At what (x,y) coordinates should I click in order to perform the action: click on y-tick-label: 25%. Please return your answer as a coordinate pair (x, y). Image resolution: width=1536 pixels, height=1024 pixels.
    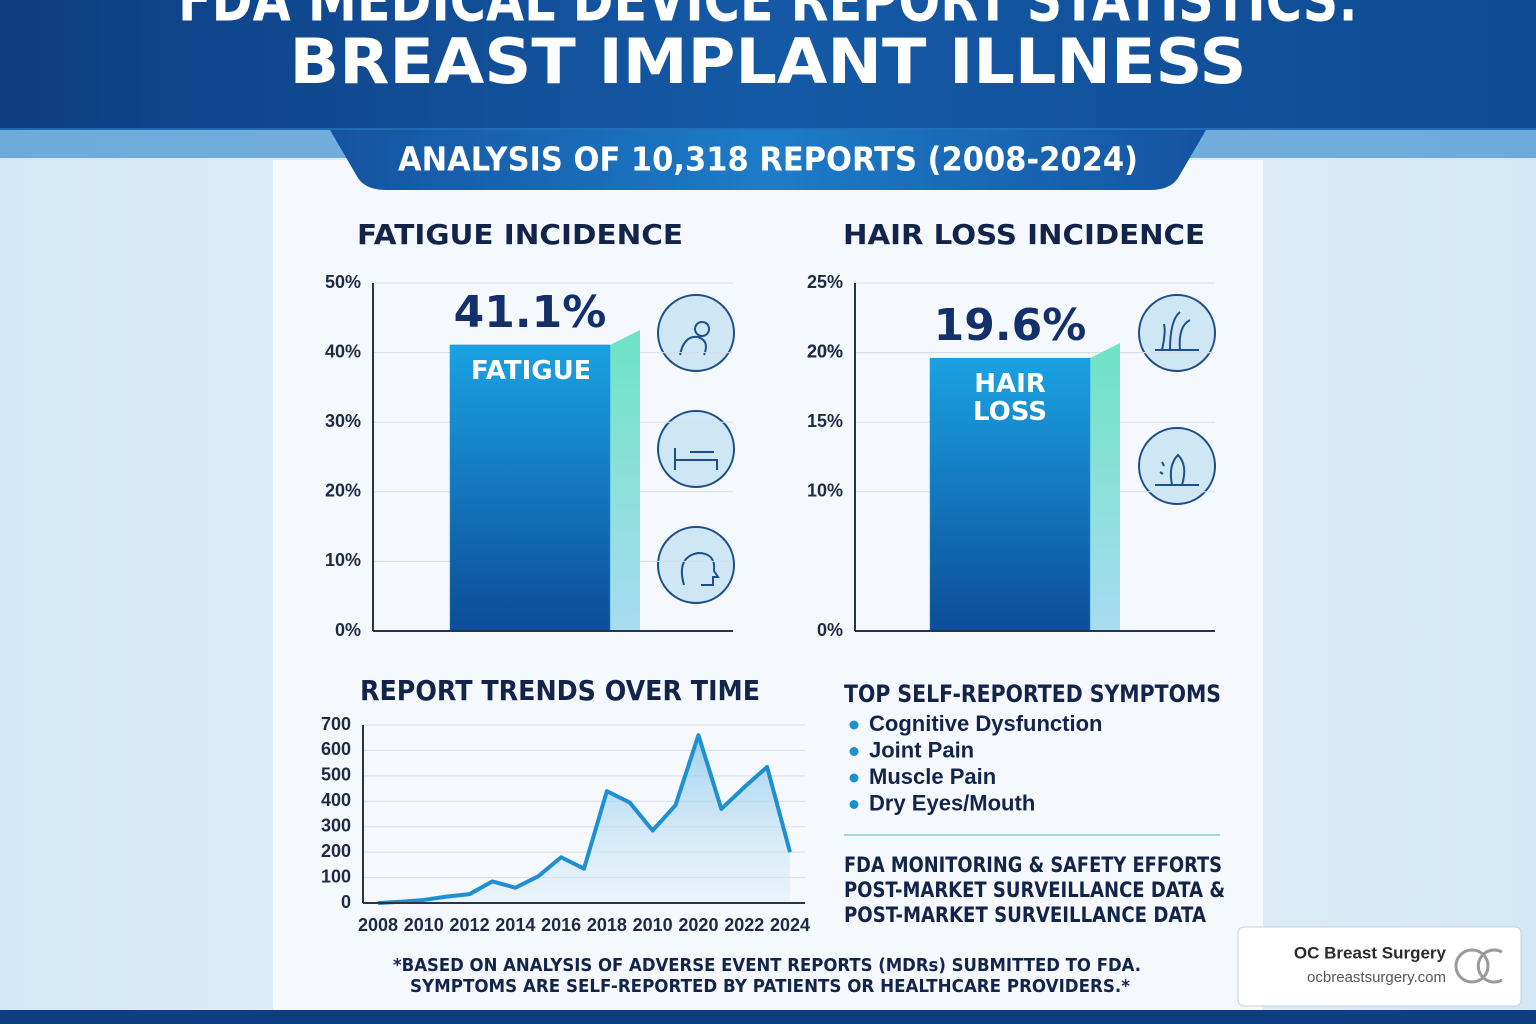
    Looking at the image, I should click on (825, 282).